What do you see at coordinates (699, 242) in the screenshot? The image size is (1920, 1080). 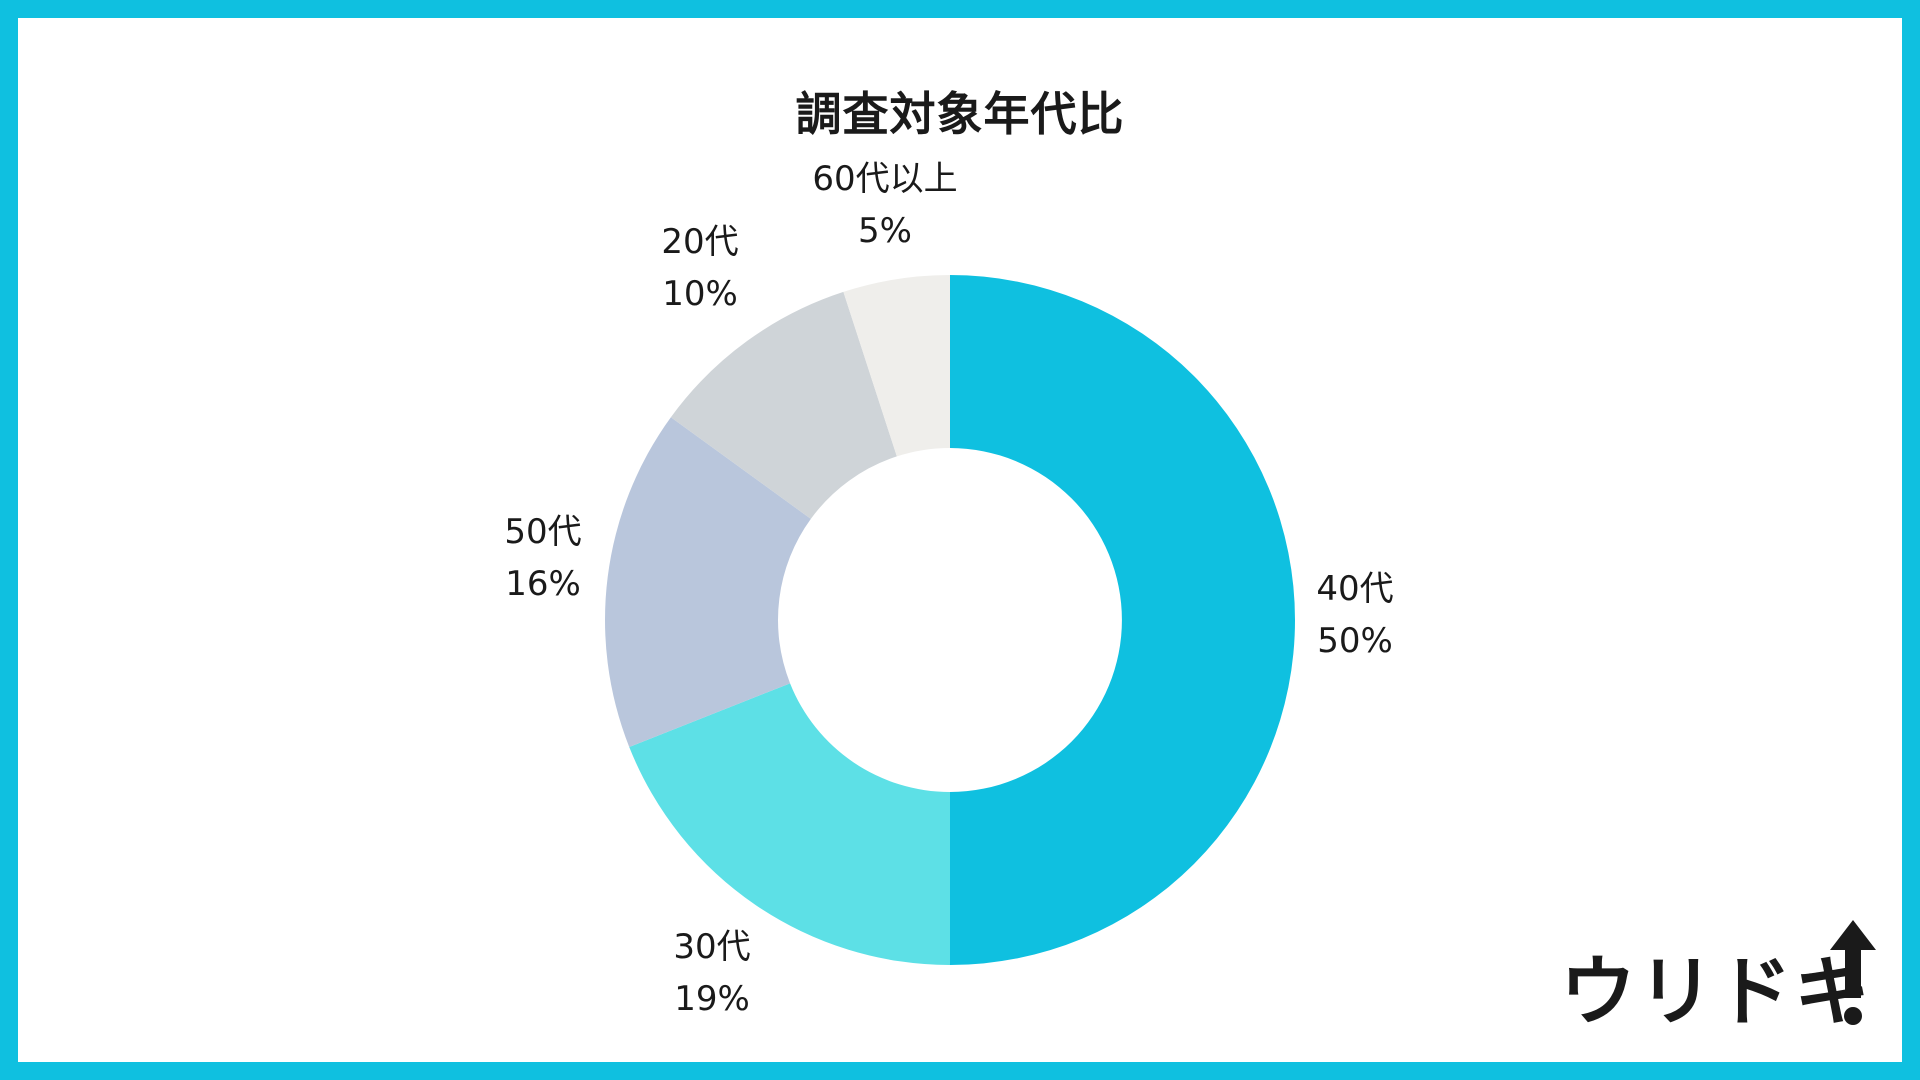 I see `slice-label-name: 20代` at bounding box center [699, 242].